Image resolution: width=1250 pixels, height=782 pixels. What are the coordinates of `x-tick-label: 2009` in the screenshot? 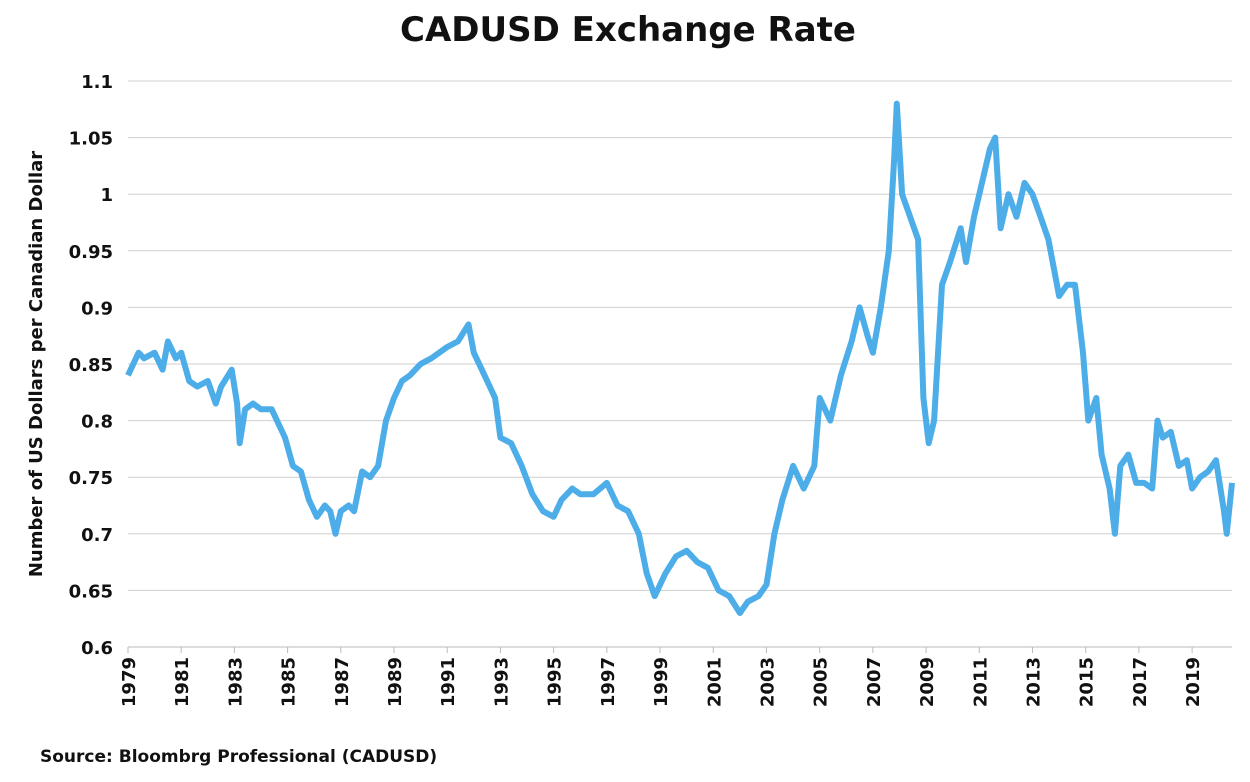 It's located at (927, 682).